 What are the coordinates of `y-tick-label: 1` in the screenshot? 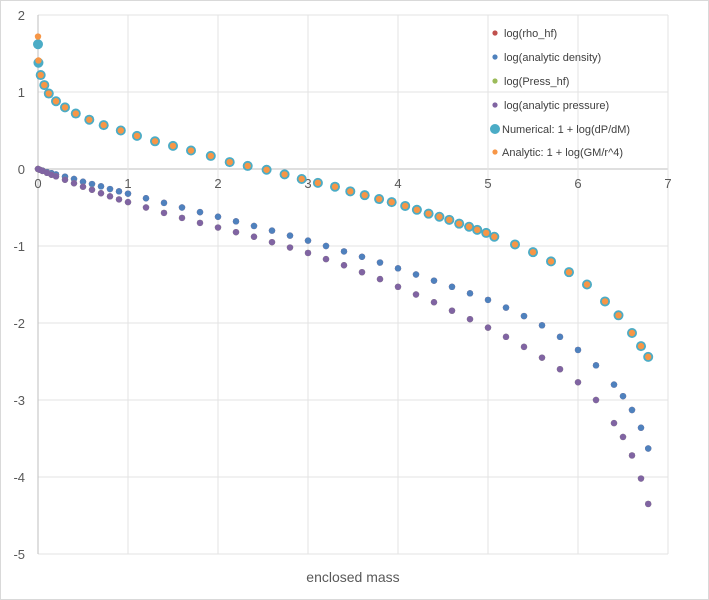 It's located at (21, 92).